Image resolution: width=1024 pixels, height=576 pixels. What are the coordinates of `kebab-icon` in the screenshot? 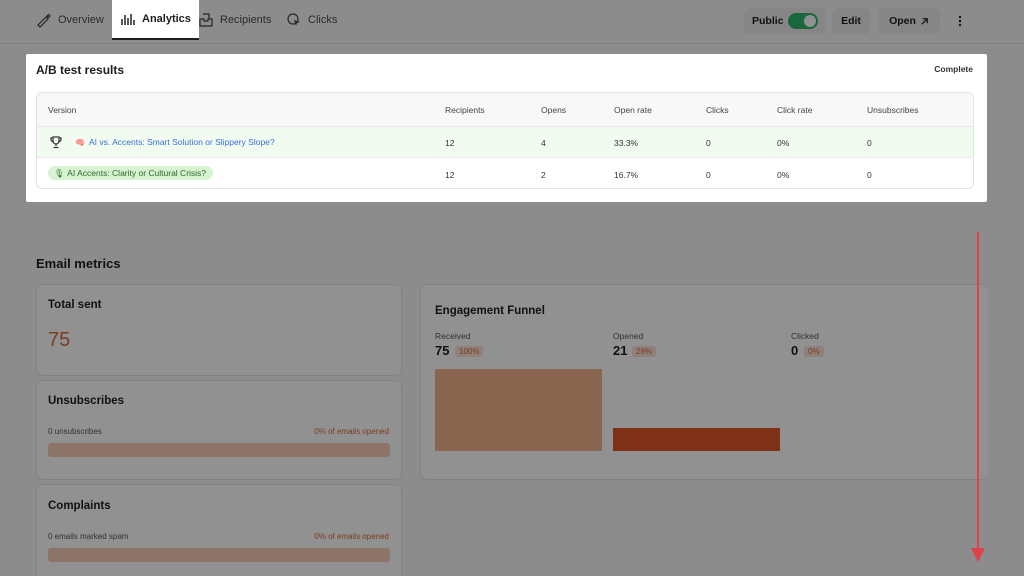 It's located at (960, 21).